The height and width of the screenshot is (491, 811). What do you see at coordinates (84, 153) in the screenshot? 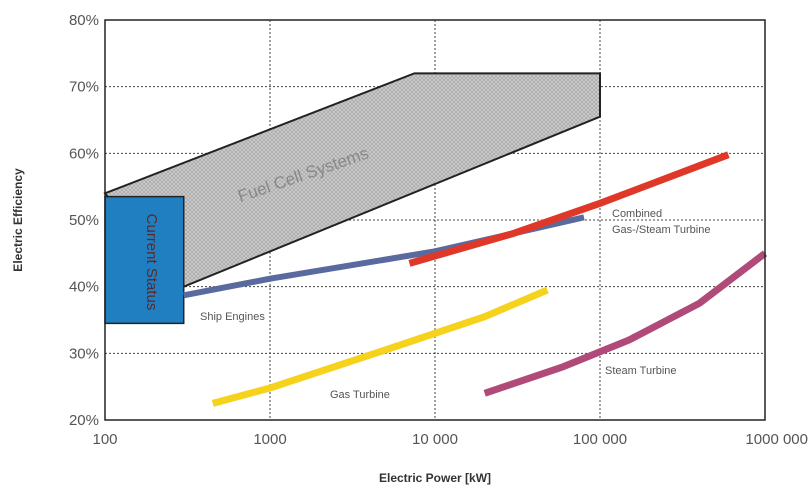
I see `y-tick-label: 60%` at bounding box center [84, 153].